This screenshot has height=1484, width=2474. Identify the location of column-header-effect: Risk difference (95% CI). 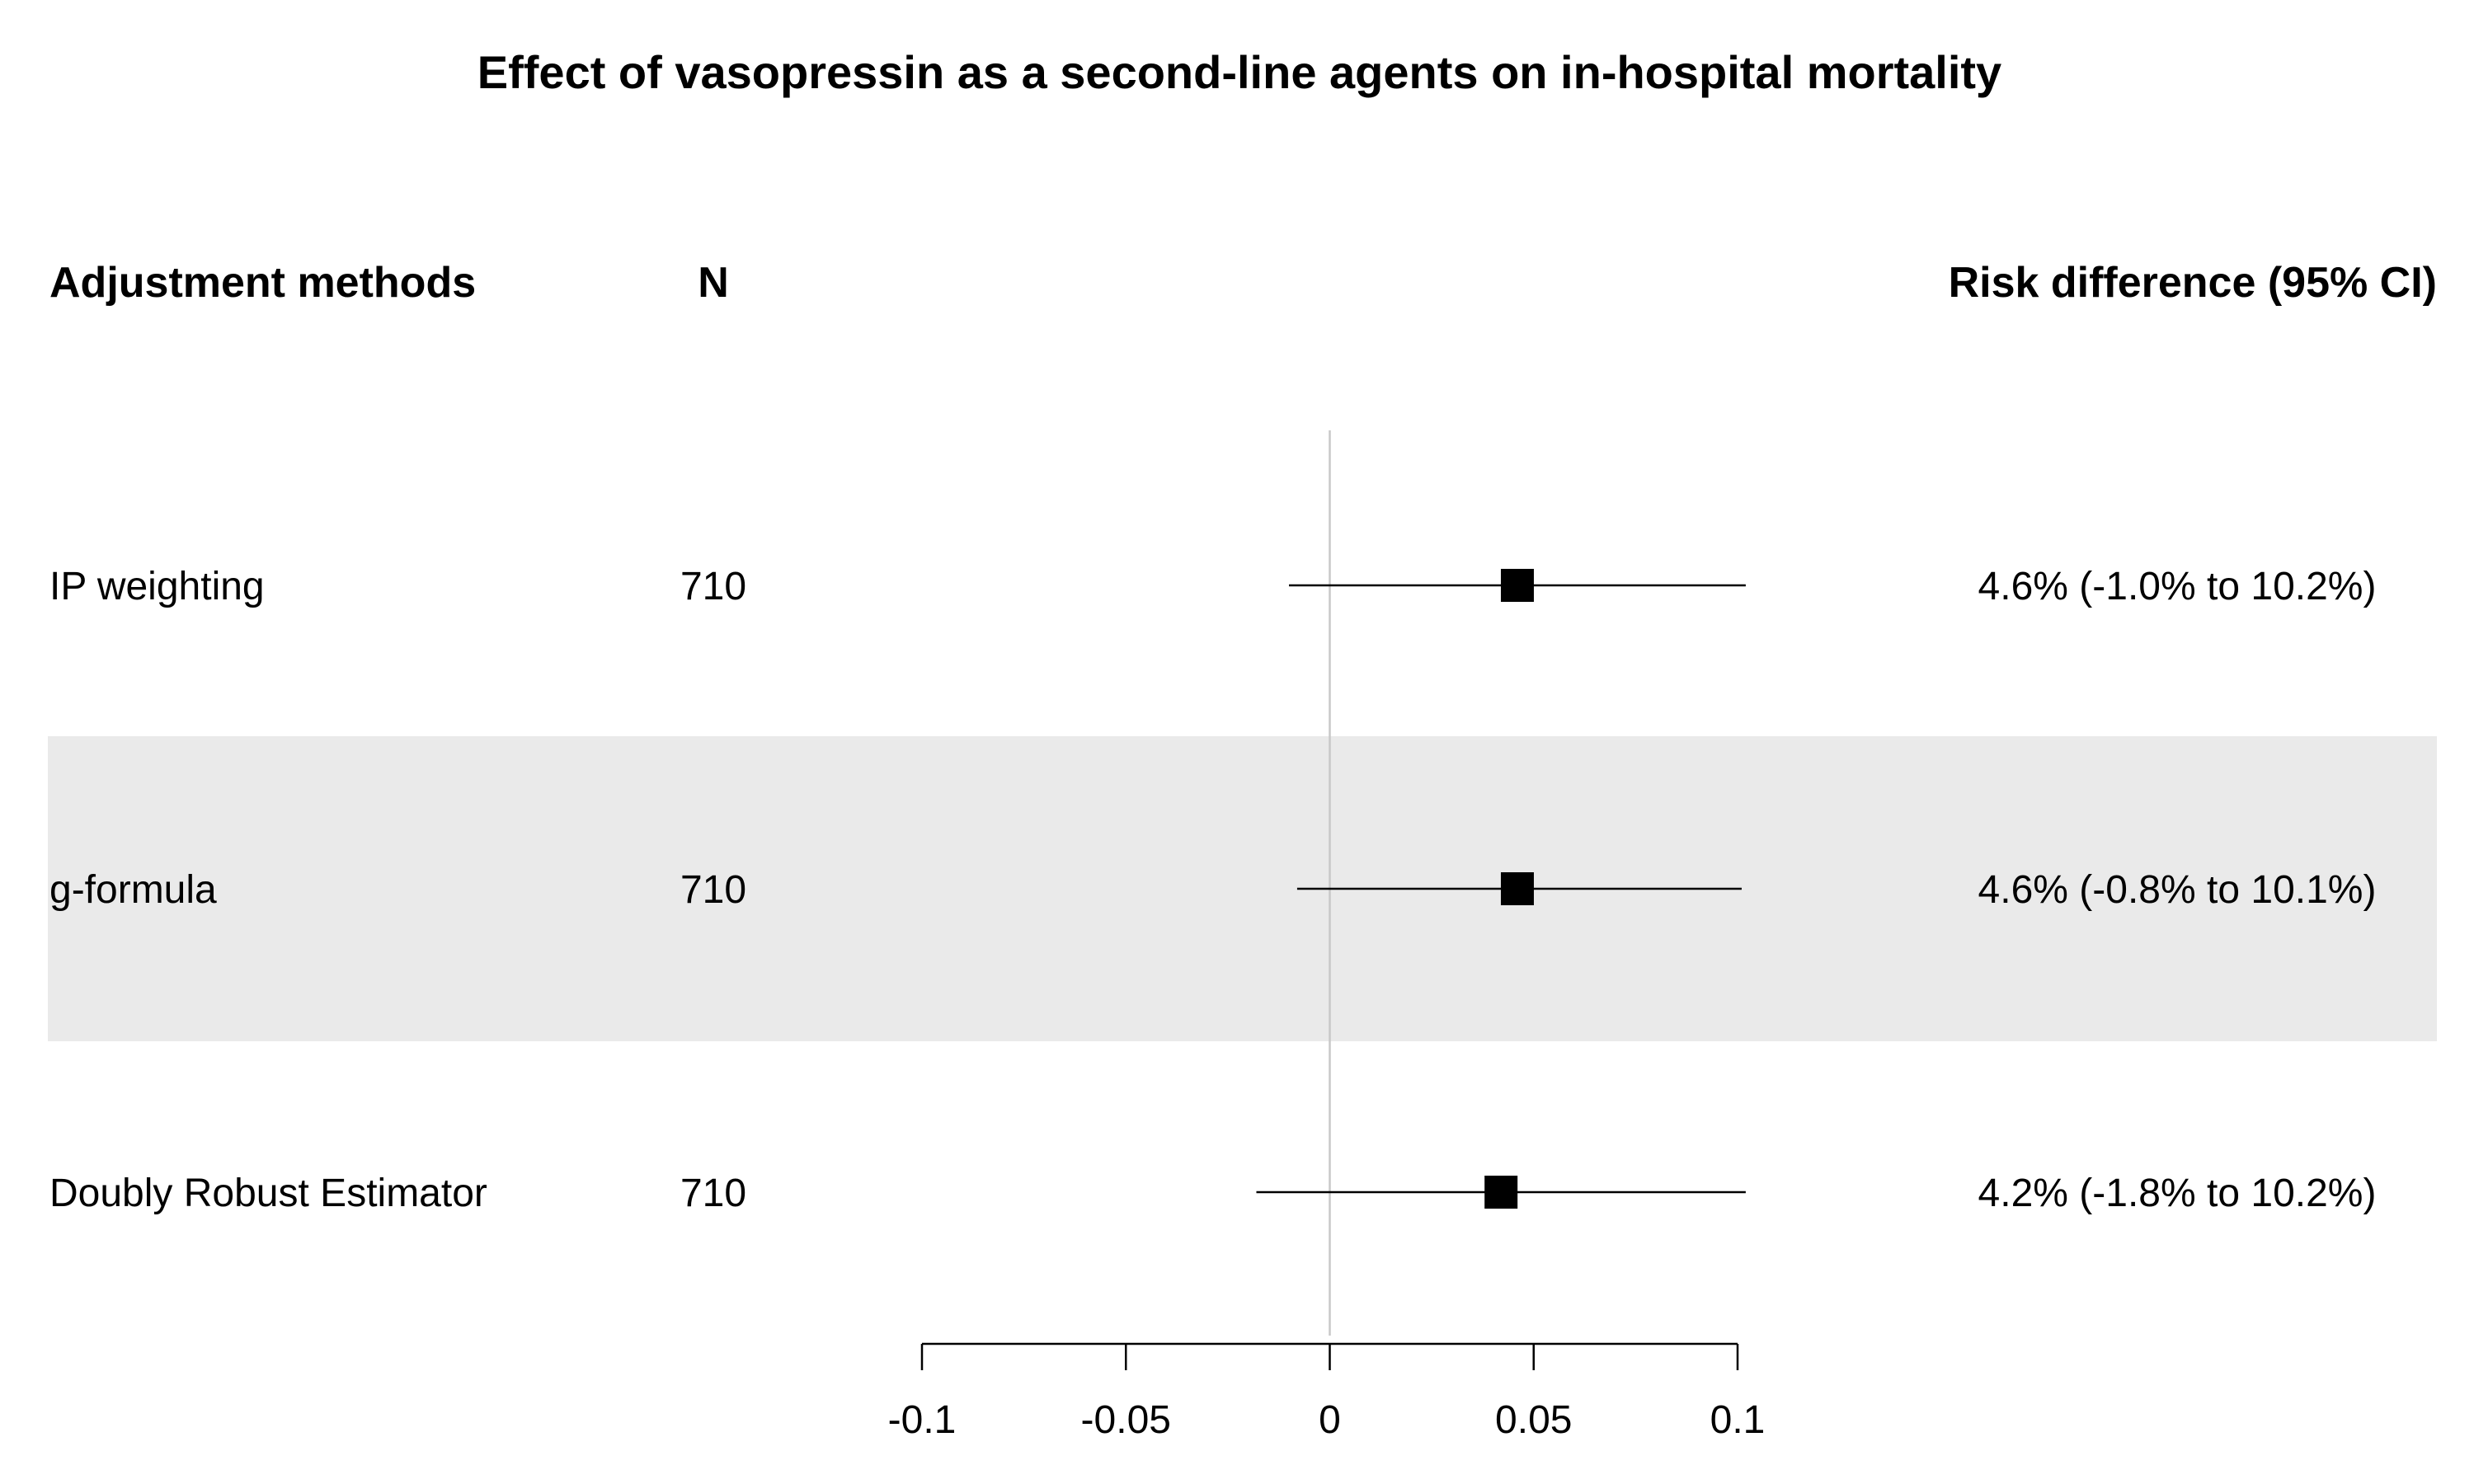
(2193, 283).